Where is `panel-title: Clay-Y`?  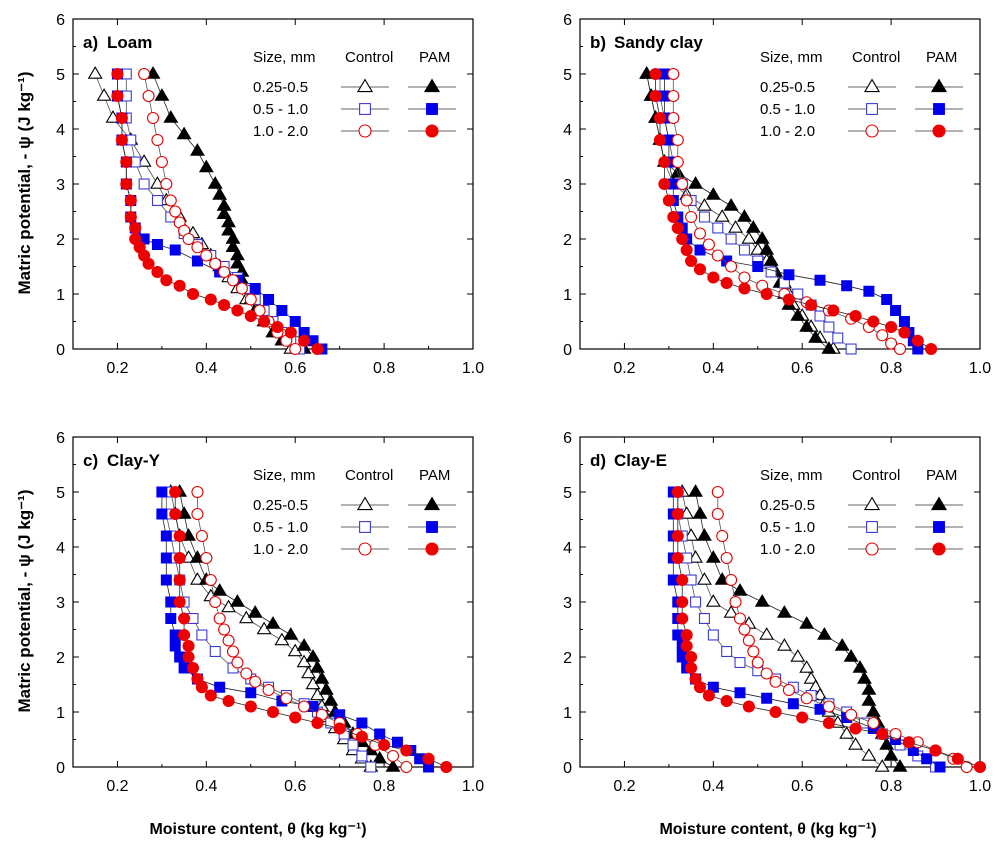 panel-title: Clay-Y is located at coordinates (134, 460).